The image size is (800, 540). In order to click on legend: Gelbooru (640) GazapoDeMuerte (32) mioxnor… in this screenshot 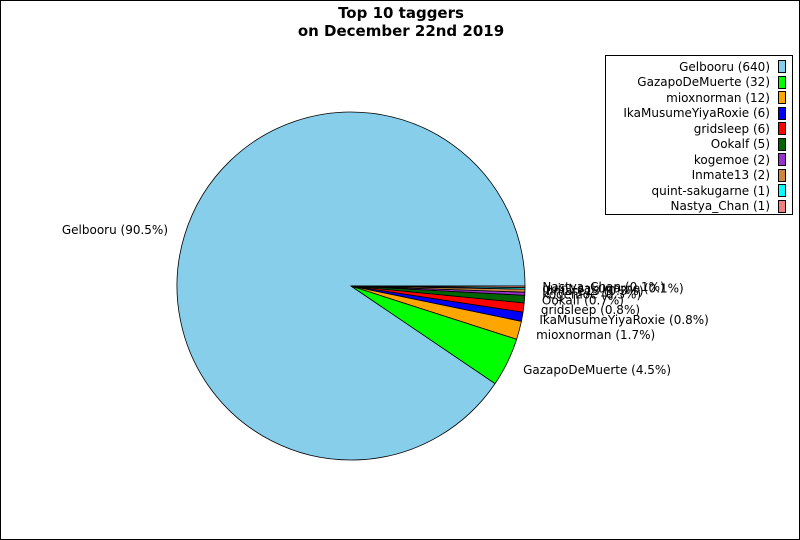, I will do `click(699, 135)`.